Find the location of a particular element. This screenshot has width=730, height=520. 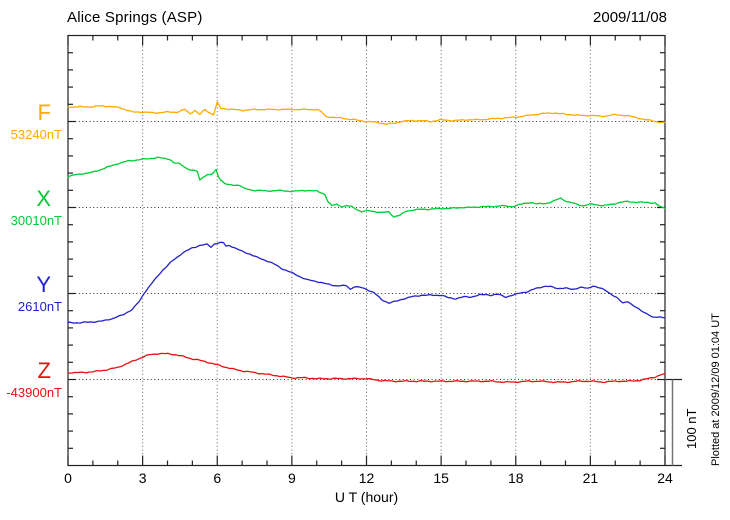

trace-base-value-X: 30010nT is located at coordinates (36, 220).